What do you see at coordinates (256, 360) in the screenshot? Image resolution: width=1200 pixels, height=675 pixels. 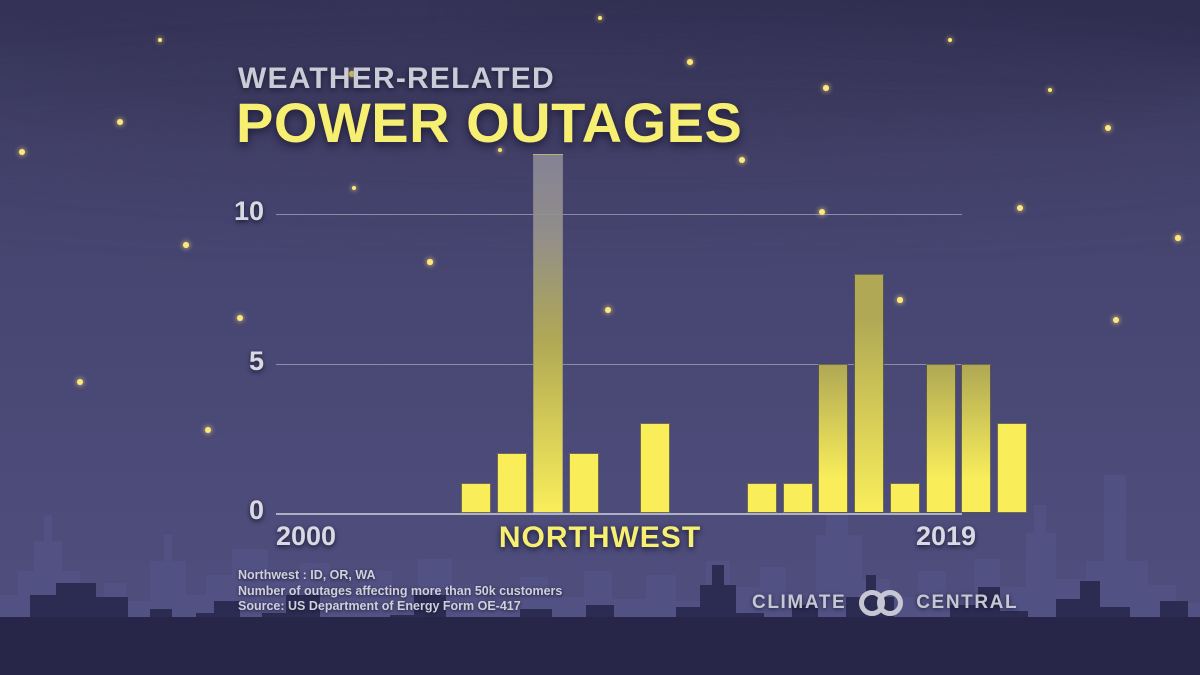 I see `y-axis-tick-label: 5` at bounding box center [256, 360].